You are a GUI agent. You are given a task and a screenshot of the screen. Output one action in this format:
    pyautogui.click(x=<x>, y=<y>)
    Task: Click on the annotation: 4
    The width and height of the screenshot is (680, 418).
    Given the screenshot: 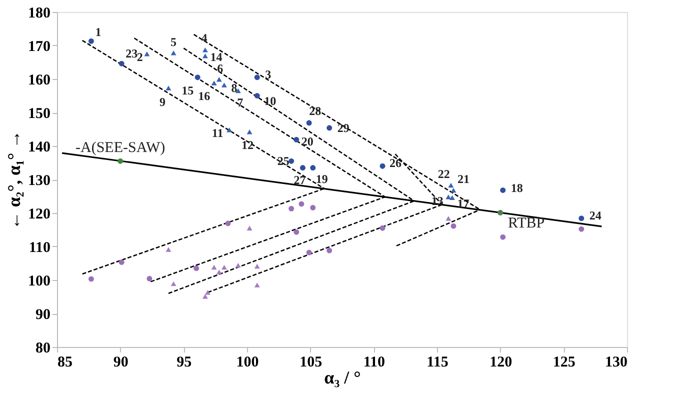 What is the action you would take?
    pyautogui.click(x=204, y=37)
    